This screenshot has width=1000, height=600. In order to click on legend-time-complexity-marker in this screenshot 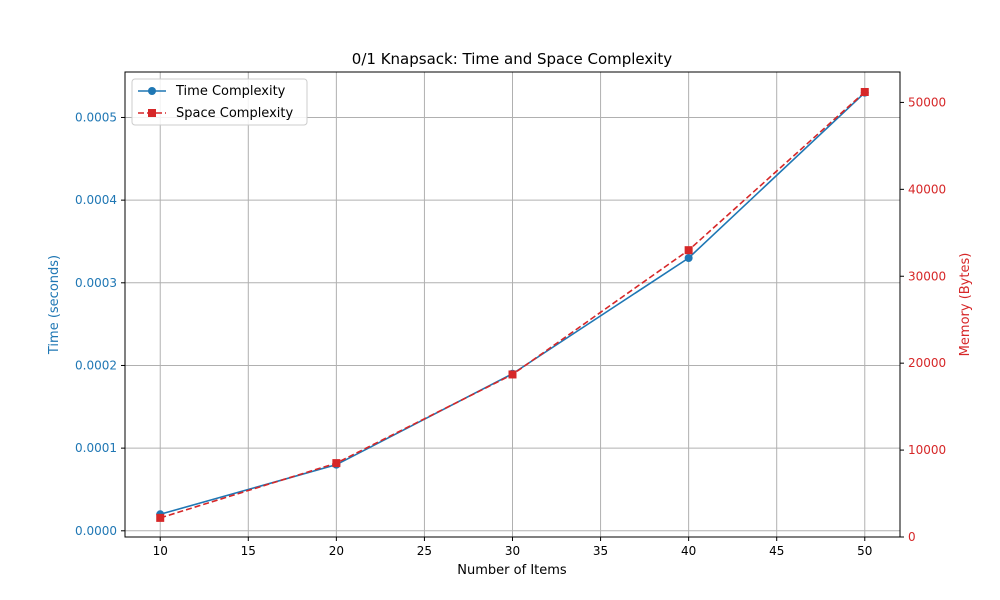, I will do `click(152, 91)`.